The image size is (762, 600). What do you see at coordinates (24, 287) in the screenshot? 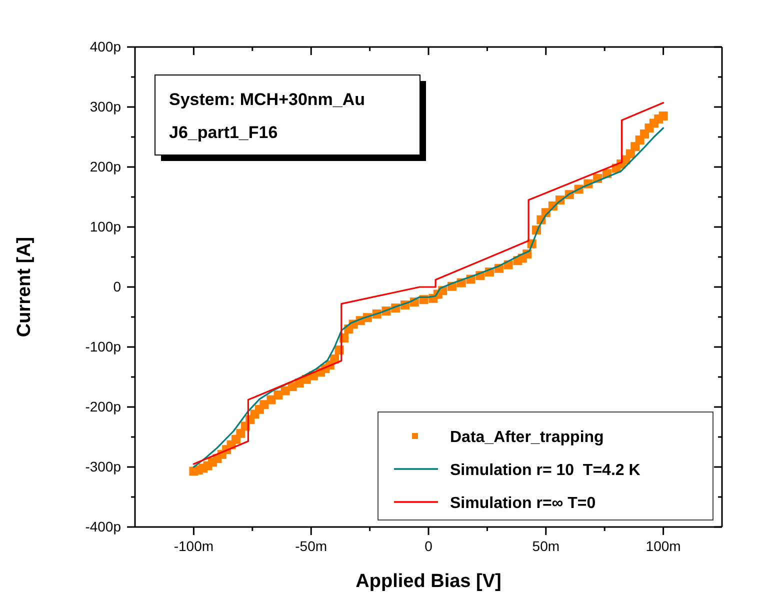
I see `y-axis-title: Current [A]` at bounding box center [24, 287].